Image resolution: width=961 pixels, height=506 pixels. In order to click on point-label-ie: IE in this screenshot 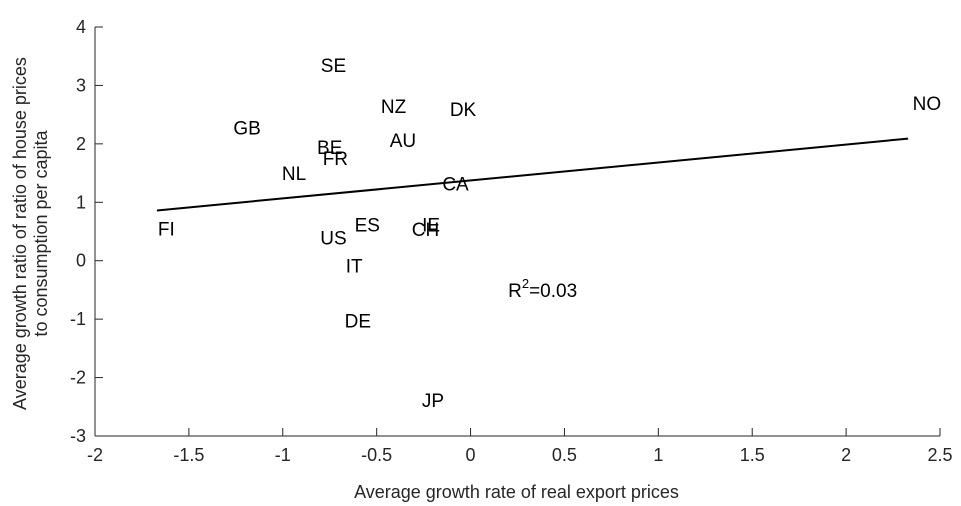, I will do `click(431, 225)`.